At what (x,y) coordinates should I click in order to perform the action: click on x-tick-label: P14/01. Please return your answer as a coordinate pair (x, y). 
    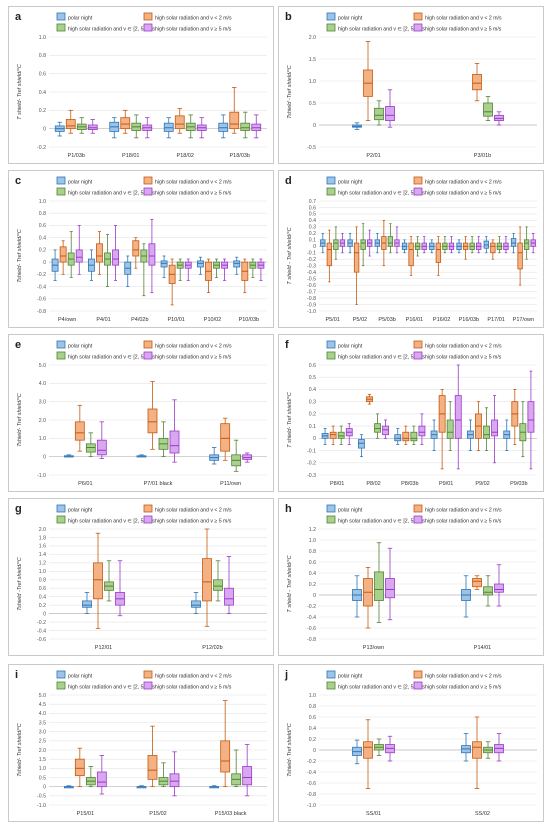
    Looking at the image, I should click on (482, 648).